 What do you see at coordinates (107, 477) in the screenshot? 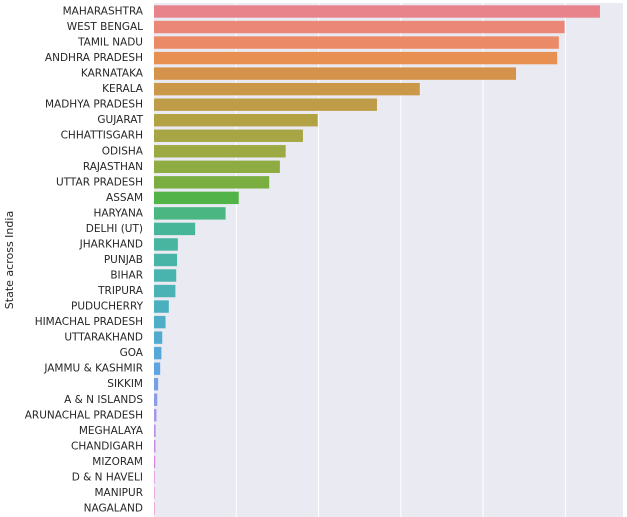
I see `y-tick-label: D & N HAVELI` at bounding box center [107, 477].